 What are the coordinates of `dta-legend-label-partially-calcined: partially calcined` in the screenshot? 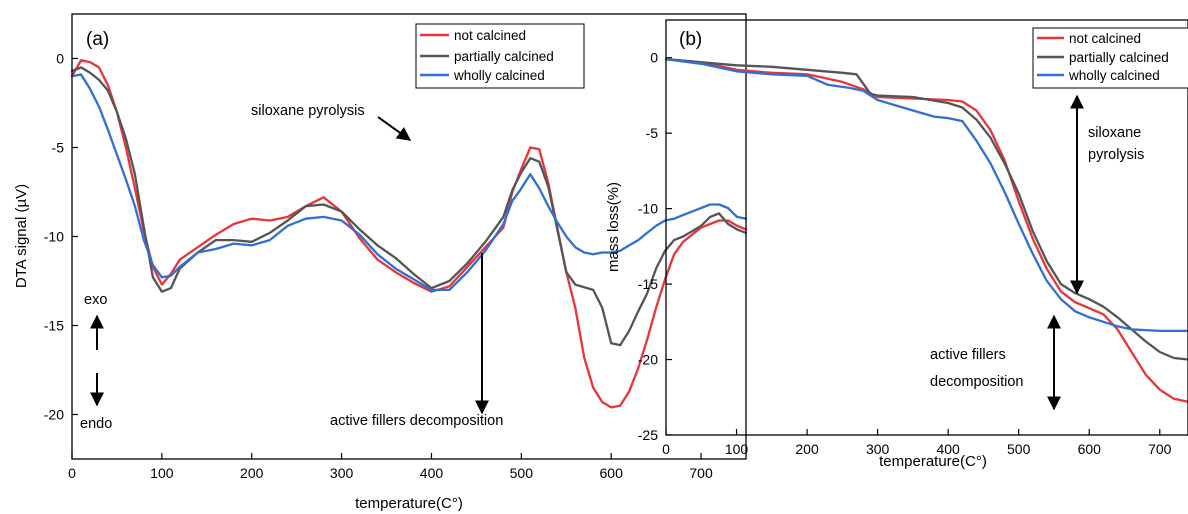 It's located at (504, 56).